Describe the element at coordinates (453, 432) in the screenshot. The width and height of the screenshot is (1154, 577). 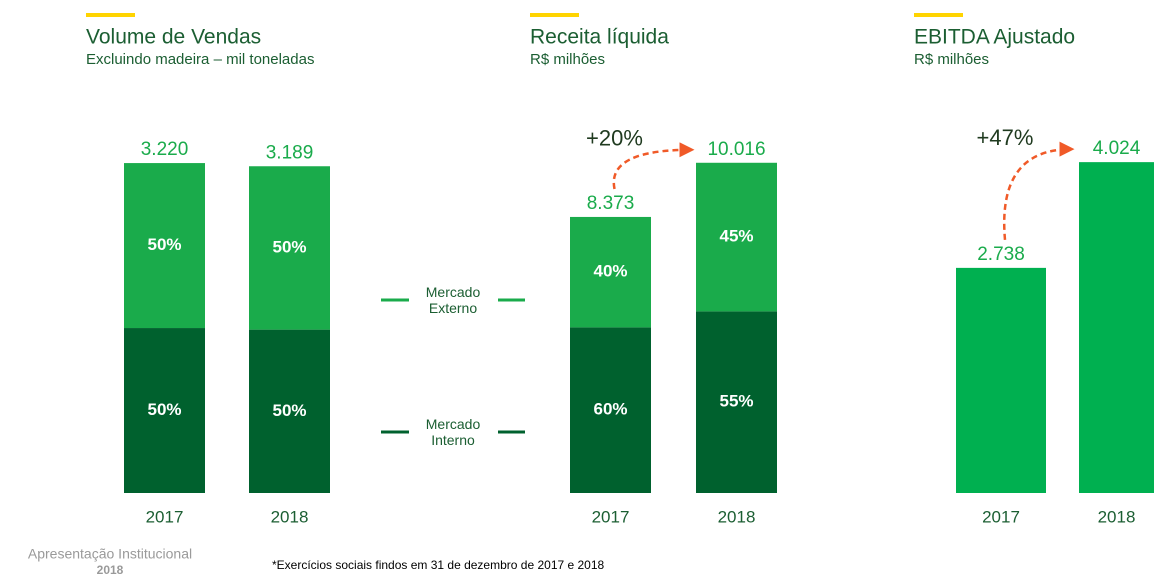
I see `legend-label: Mercado Interno` at that location.